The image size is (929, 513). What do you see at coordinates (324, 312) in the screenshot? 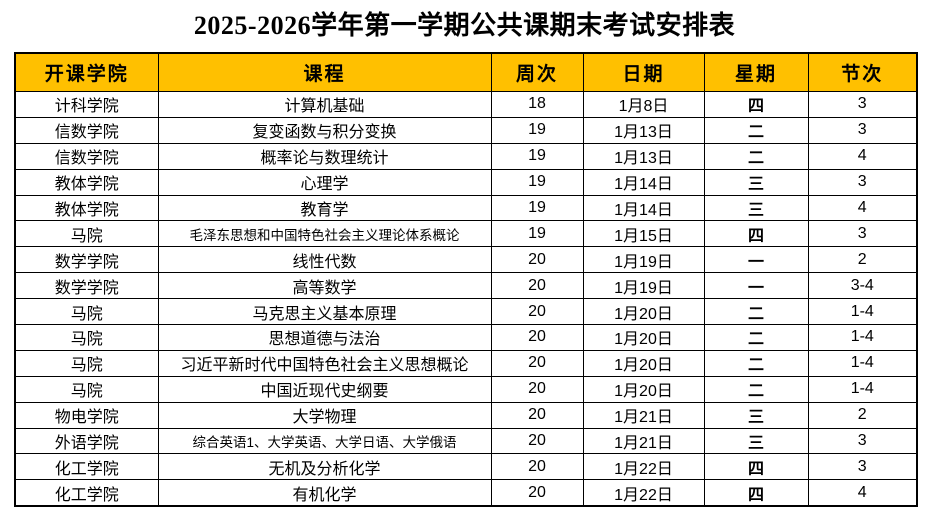
I see `course-cell: 马克思主义基本原理` at bounding box center [324, 312].